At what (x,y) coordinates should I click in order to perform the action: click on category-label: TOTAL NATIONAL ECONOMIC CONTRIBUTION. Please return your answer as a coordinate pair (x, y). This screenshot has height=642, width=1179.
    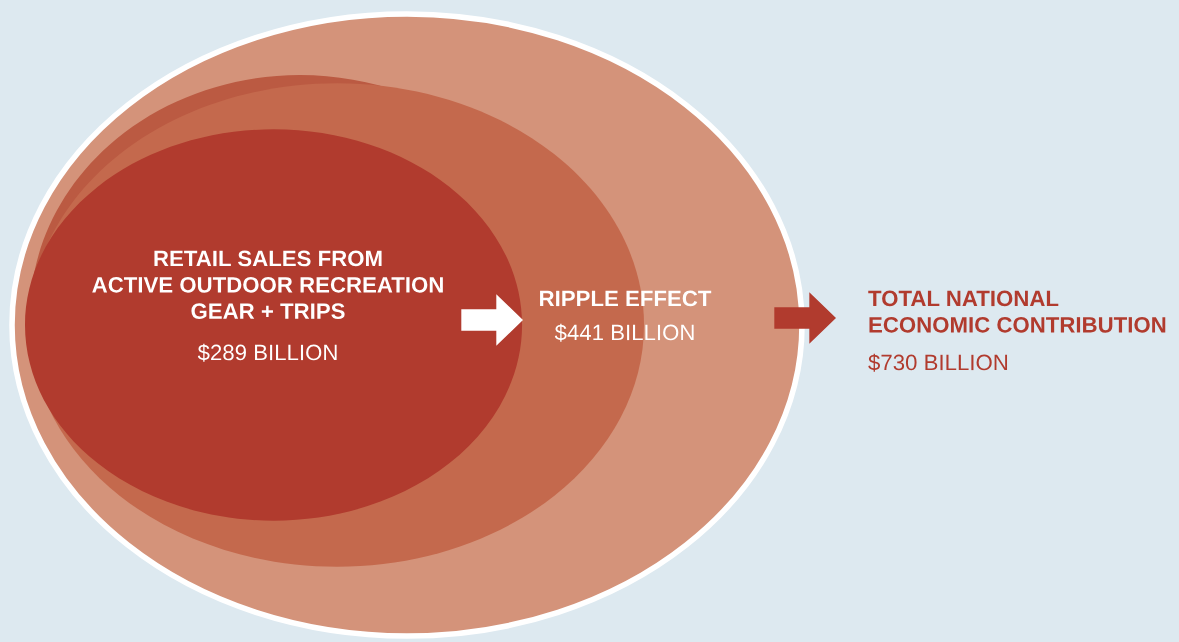
    Looking at the image, I should click on (1017, 311).